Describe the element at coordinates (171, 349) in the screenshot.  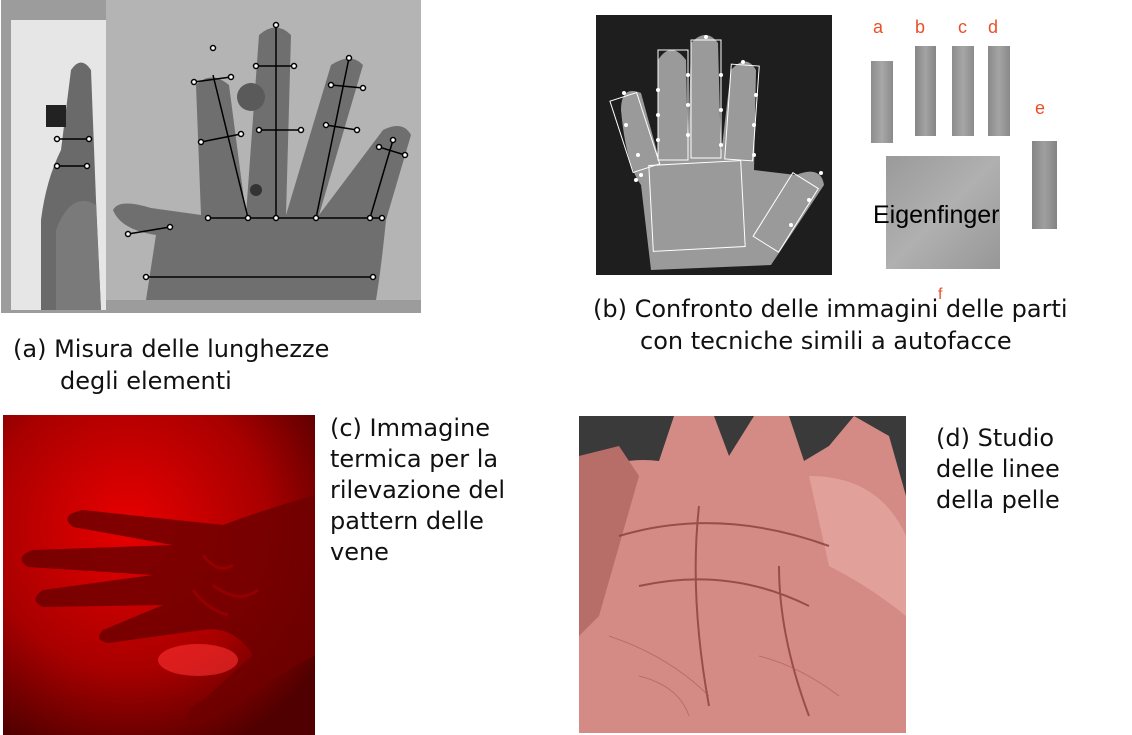
I see `caption-a-line1: (a) Misura delle lunghezze` at that location.